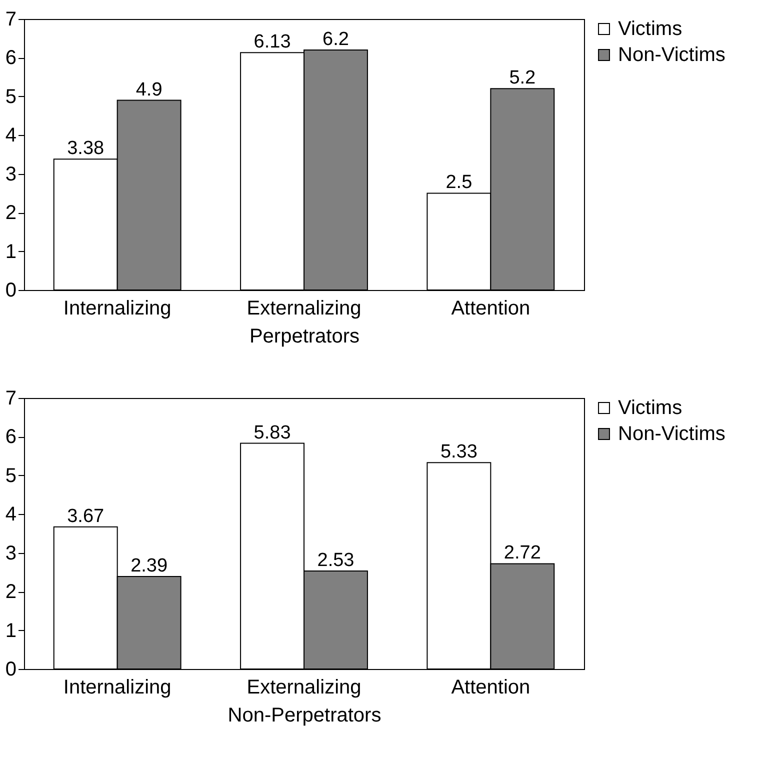 This screenshot has width=765, height=781. Describe the element at coordinates (335, 561) in the screenshot. I see `data-label: 2.53` at that location.